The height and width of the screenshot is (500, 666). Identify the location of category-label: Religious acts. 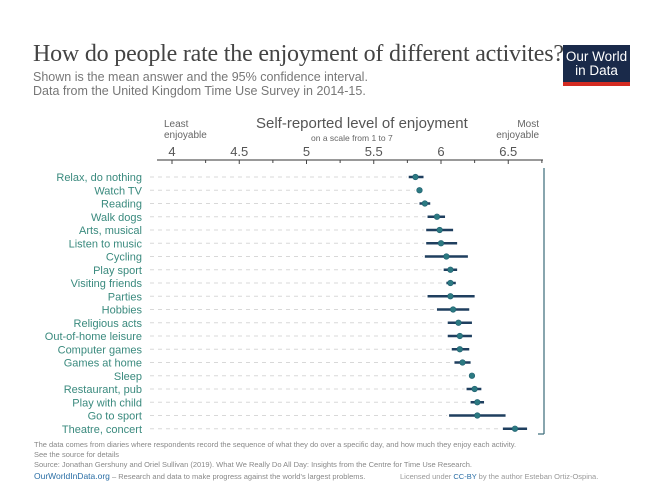
(108, 324).